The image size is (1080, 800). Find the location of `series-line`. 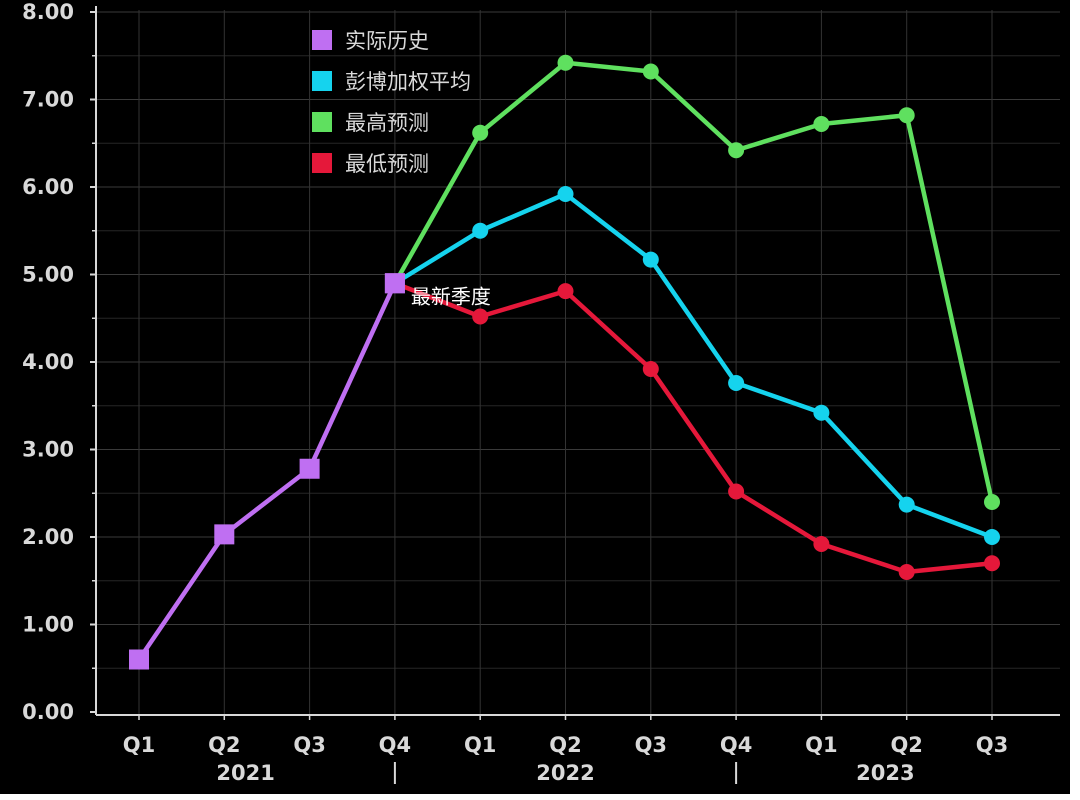

series-line is located at coordinates (267, 471).